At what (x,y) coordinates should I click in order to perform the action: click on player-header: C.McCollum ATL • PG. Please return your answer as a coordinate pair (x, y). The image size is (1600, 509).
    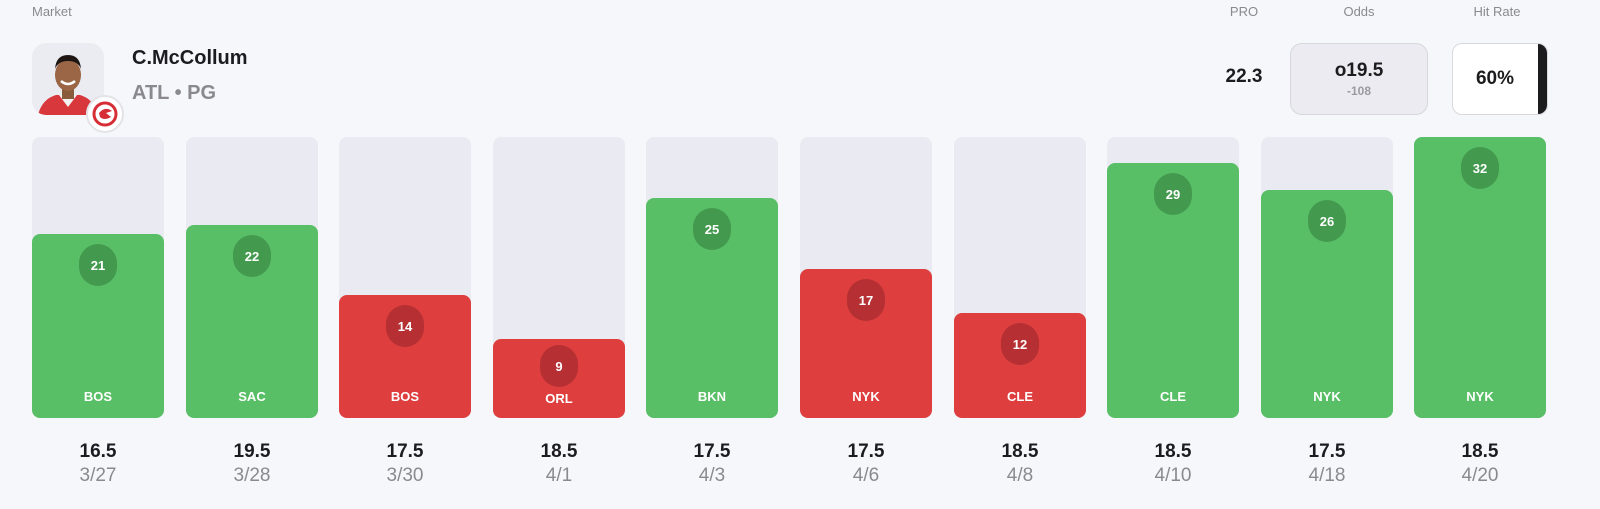
    Looking at the image, I should click on (140, 88).